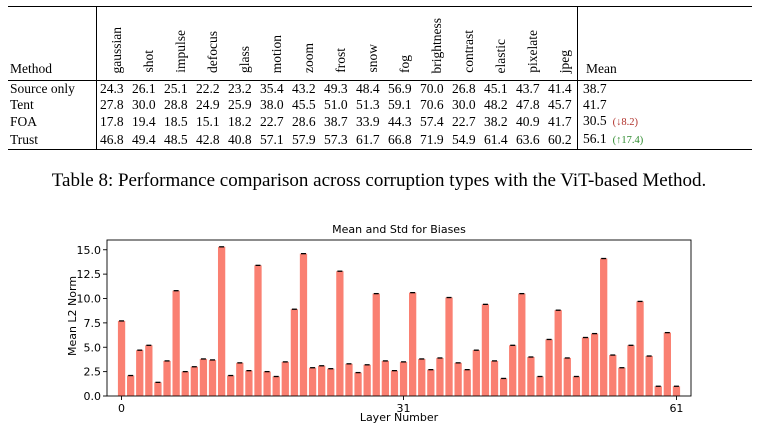 The image size is (758, 430). I want to click on value-cell: 70.6, so click(432, 104).